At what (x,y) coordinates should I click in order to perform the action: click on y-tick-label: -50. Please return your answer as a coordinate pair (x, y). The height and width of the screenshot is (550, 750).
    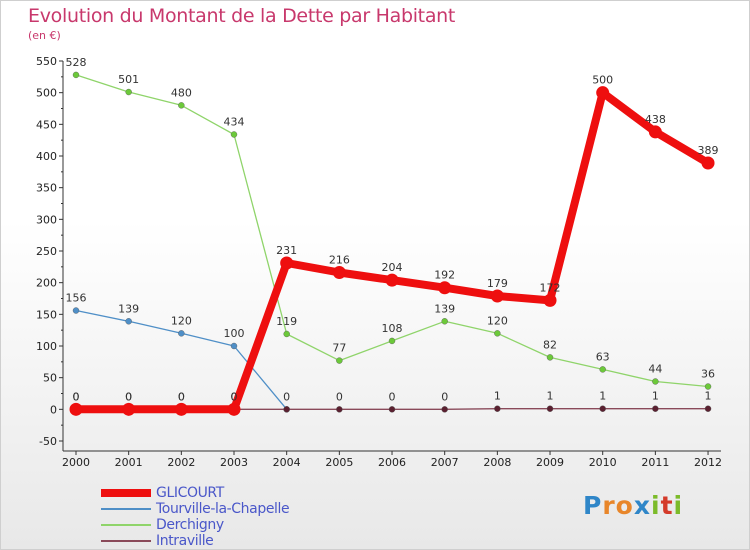
    Looking at the image, I should click on (48, 441).